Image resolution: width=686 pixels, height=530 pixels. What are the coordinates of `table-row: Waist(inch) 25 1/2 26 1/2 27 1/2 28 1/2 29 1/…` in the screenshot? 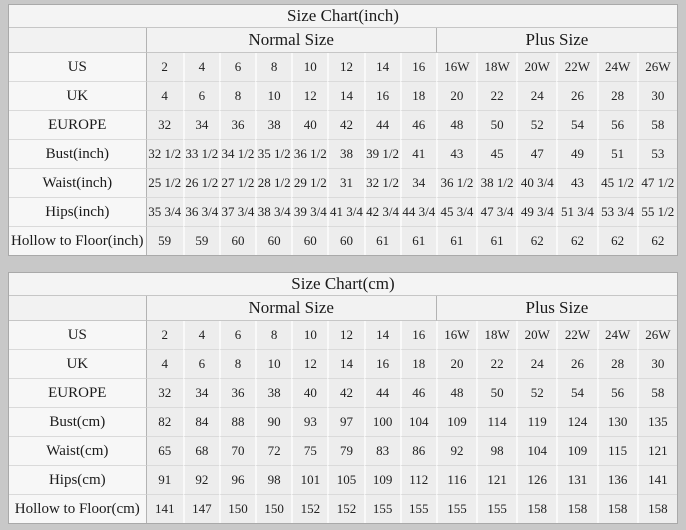 It's located at (343, 182).